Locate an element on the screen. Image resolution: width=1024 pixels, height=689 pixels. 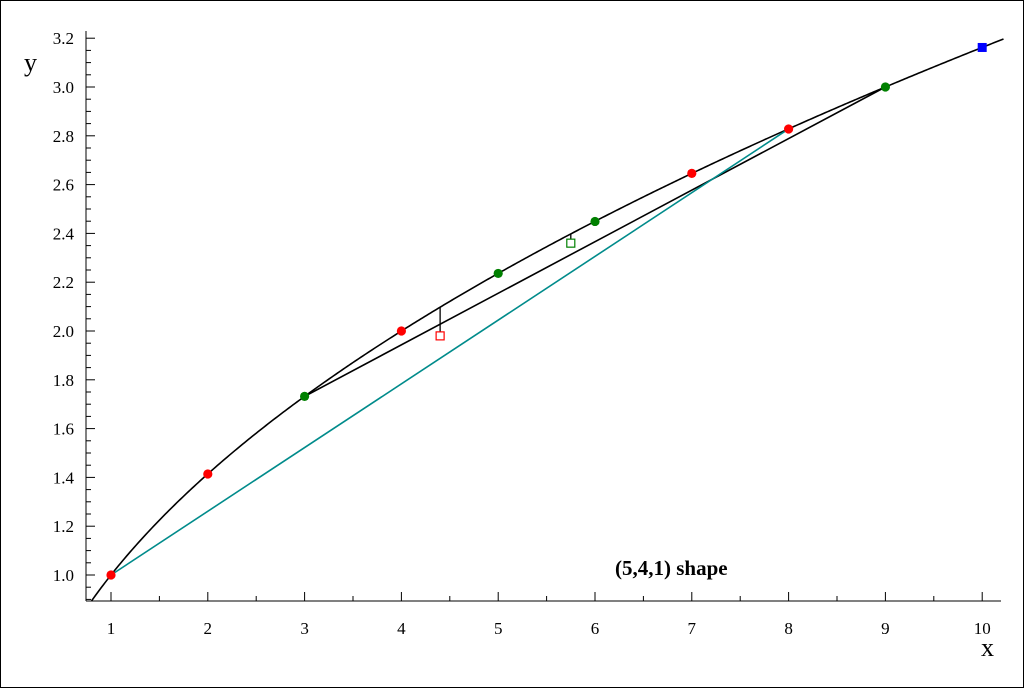
x-tick-label: 1 is located at coordinates (111, 628).